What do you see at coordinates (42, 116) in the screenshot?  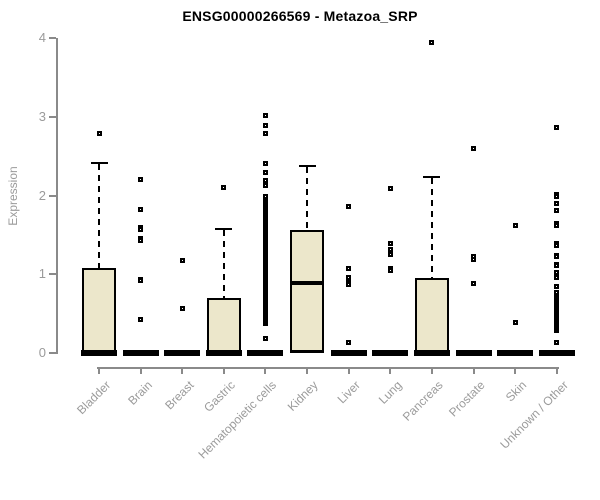 I see `y-tick-label: 3` at bounding box center [42, 116].